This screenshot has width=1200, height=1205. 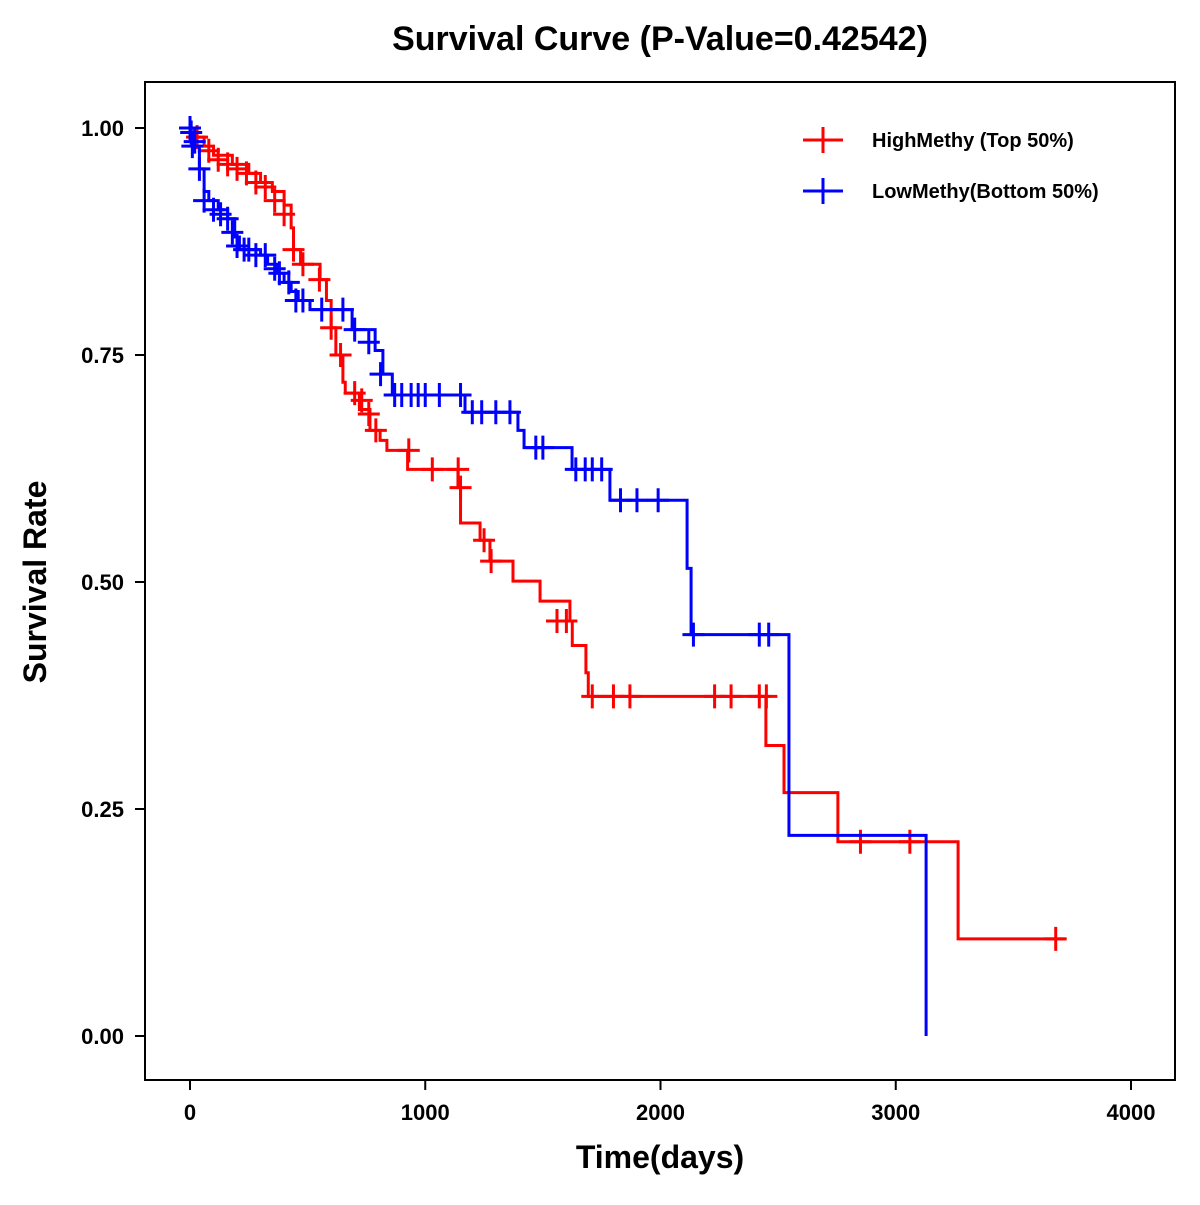 I want to click on y-tick-label: 0.50, so click(x=102, y=582).